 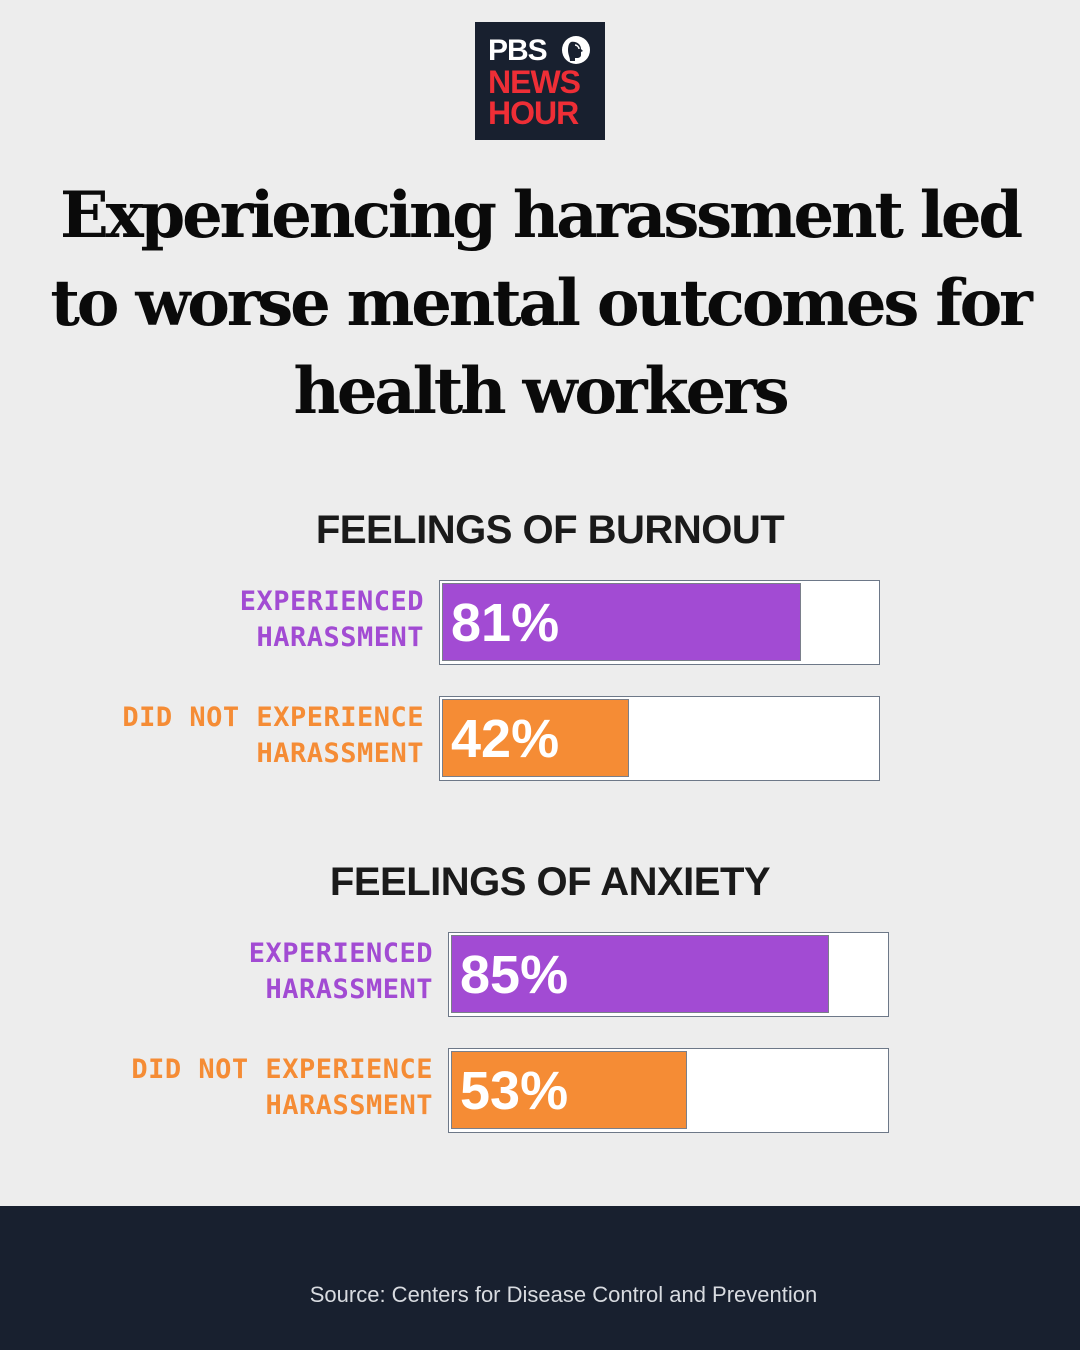 What do you see at coordinates (533, 113) in the screenshot?
I see `logo-line-hour: HOUR` at bounding box center [533, 113].